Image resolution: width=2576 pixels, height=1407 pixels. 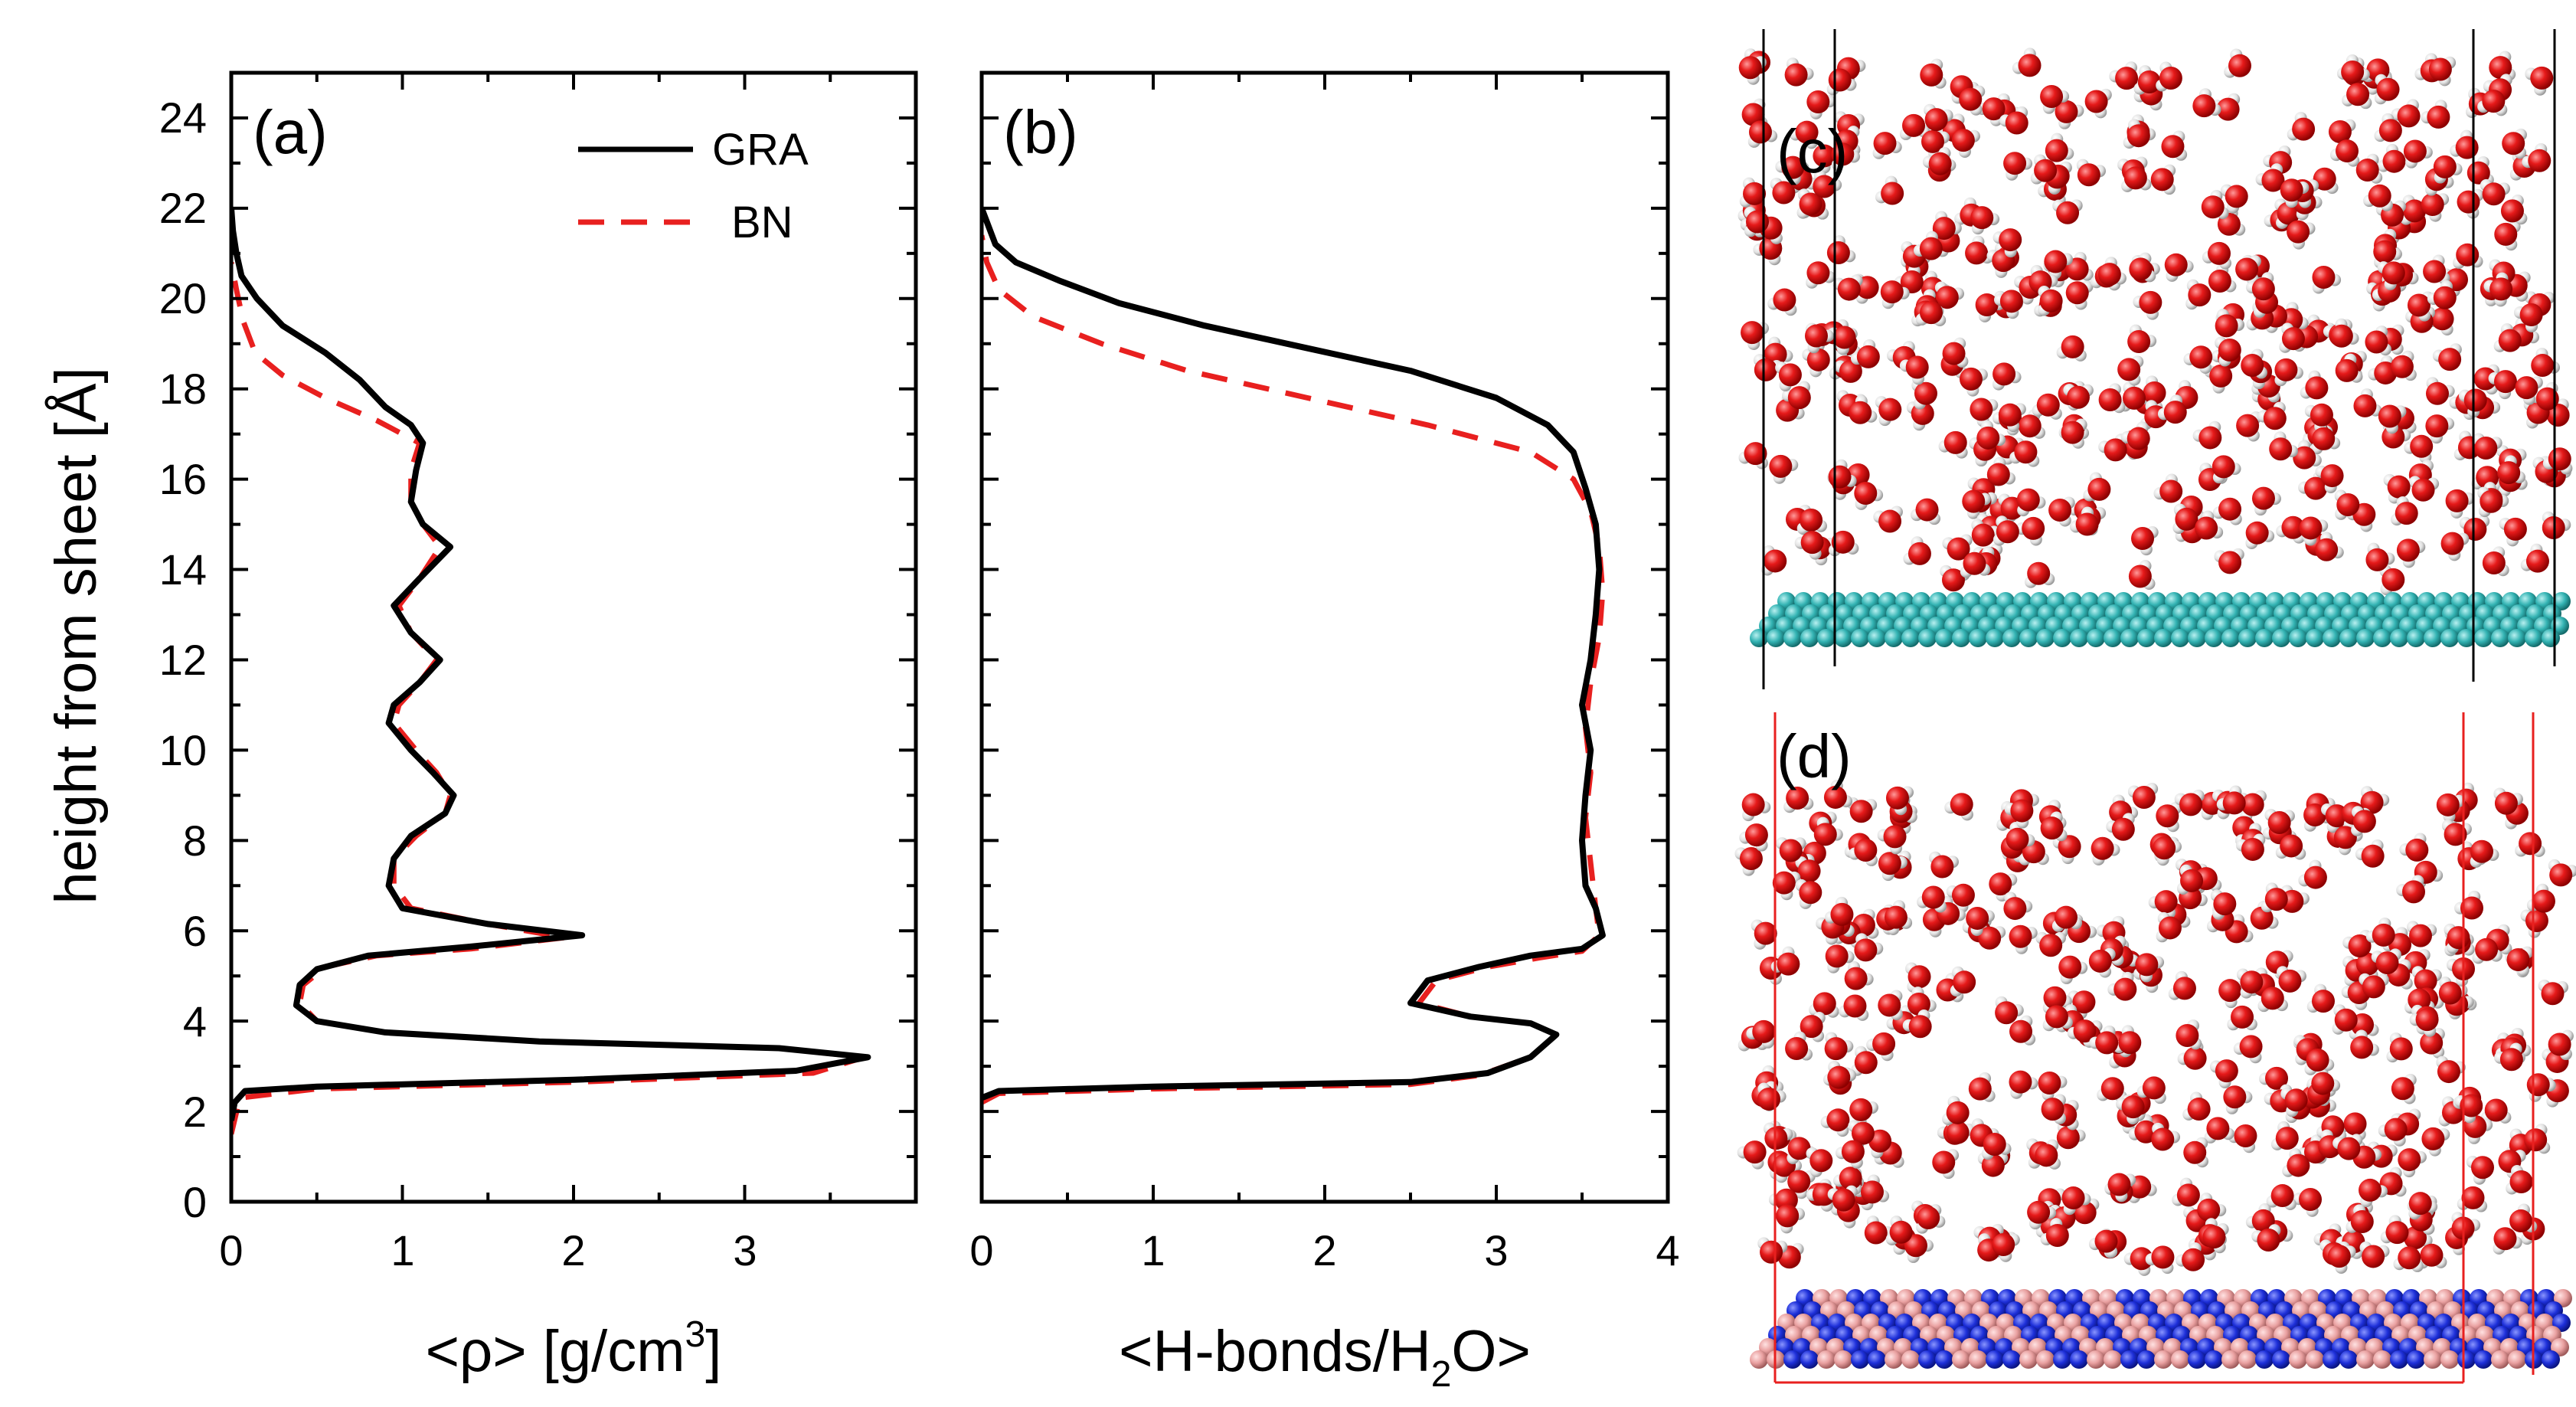 What do you see at coordinates (555, 1352) in the screenshot?
I see `x-axis-title-main: <ρ> [g/cm` at bounding box center [555, 1352].